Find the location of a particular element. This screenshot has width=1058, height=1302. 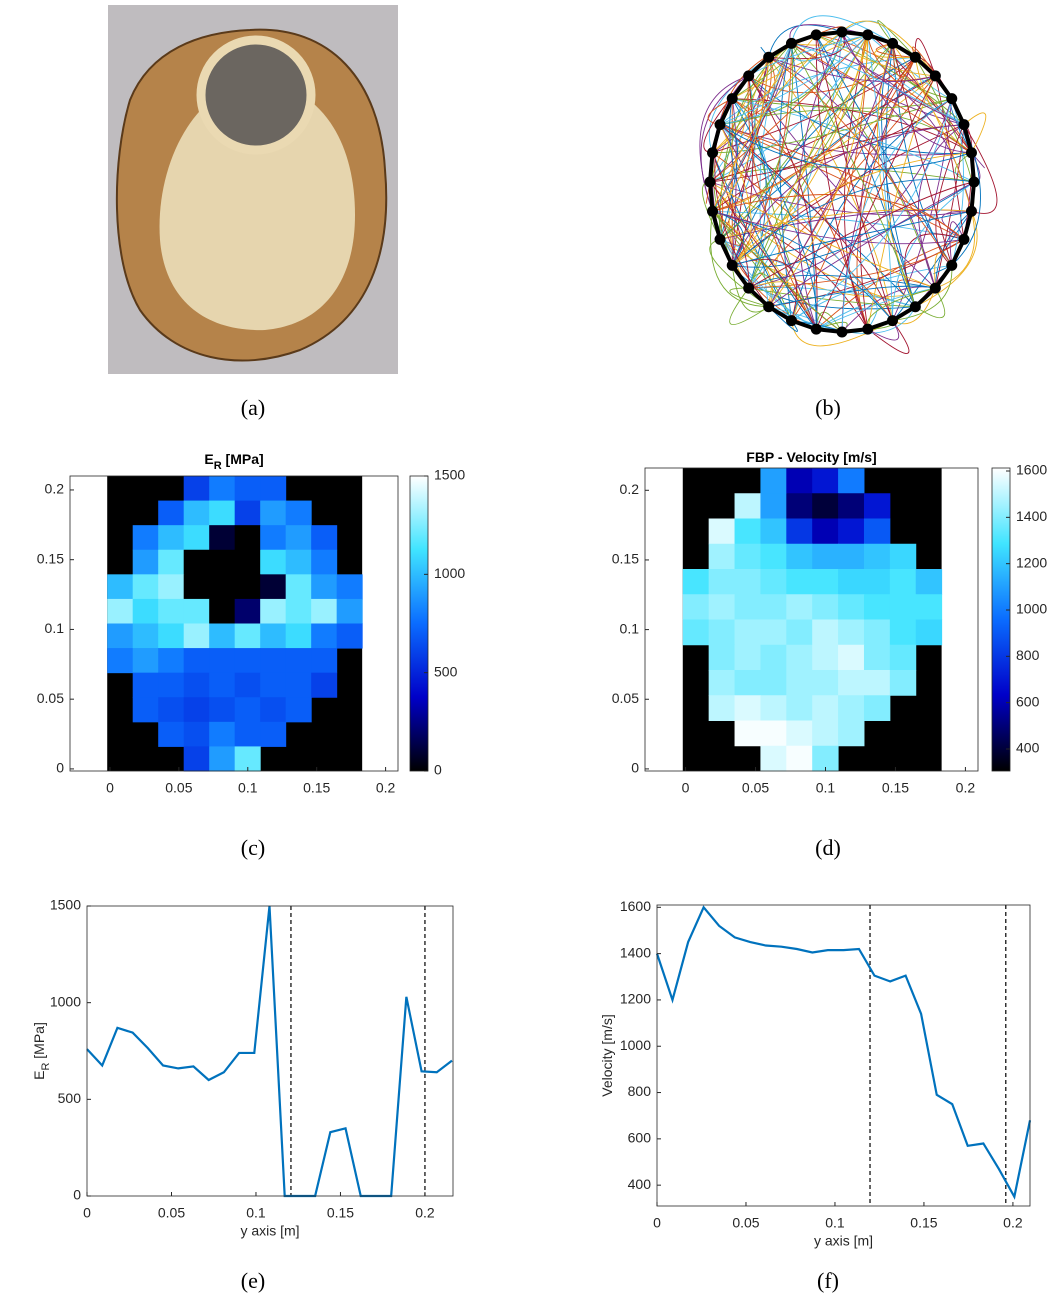

x-tick-label: 0.2 is located at coordinates (425, 1213).